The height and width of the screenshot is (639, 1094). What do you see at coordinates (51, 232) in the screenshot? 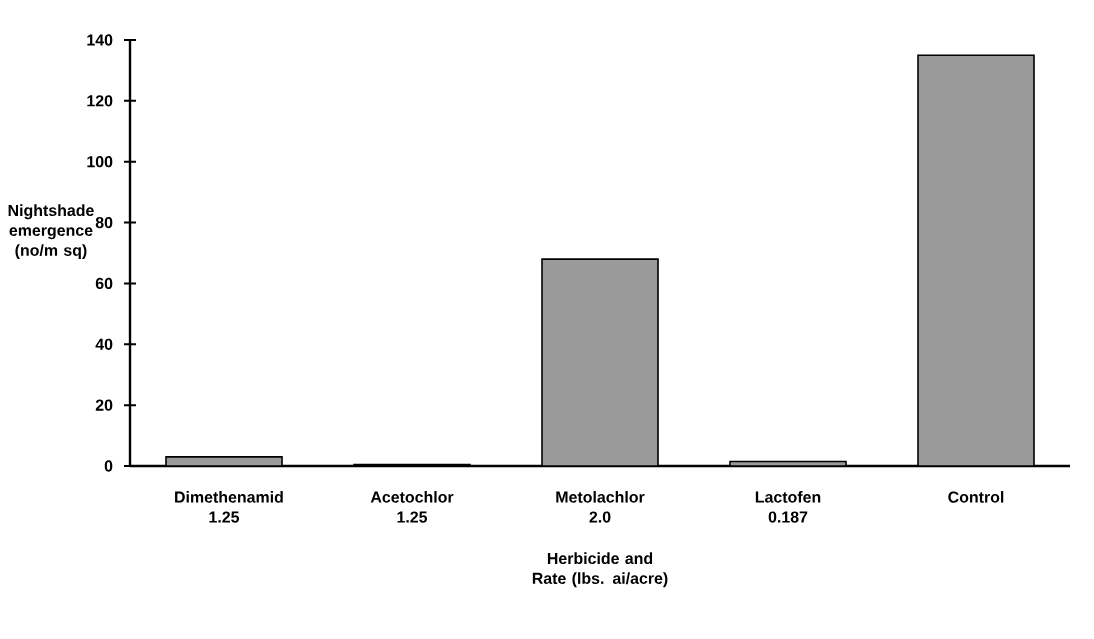
I see `y-axis-title: Nightshade emergence (no/m sq)` at bounding box center [51, 232].